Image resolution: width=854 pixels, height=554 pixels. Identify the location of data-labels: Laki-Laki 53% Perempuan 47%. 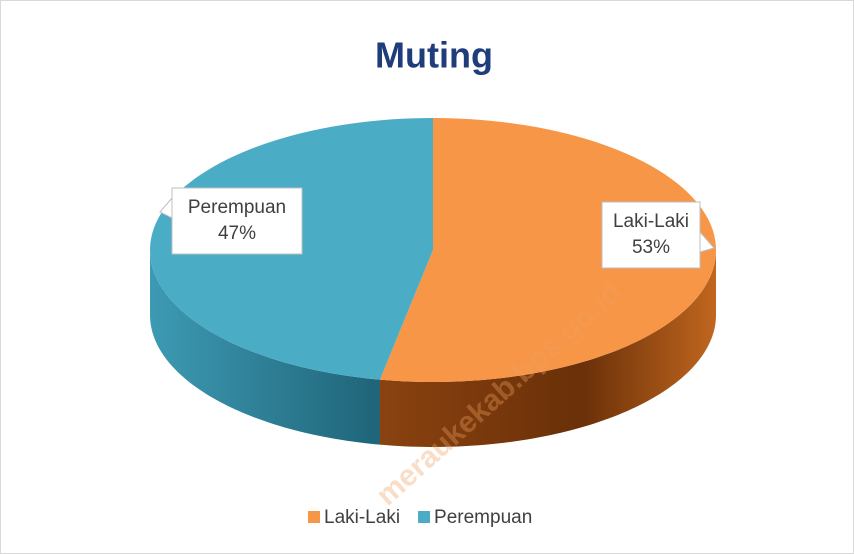
(437, 228).